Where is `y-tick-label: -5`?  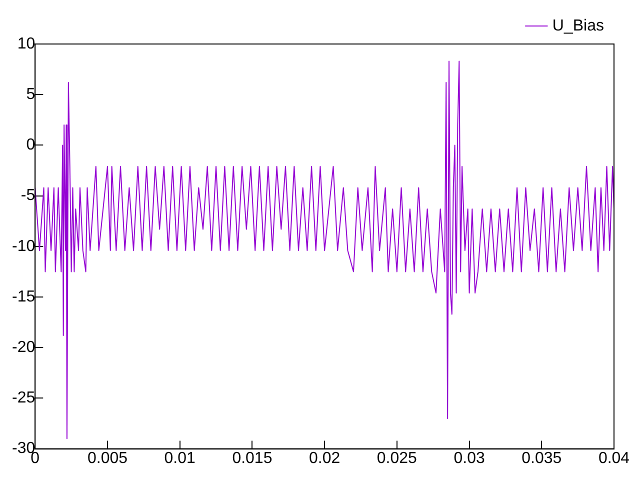 y-tick-label: -5 is located at coordinates (28, 195).